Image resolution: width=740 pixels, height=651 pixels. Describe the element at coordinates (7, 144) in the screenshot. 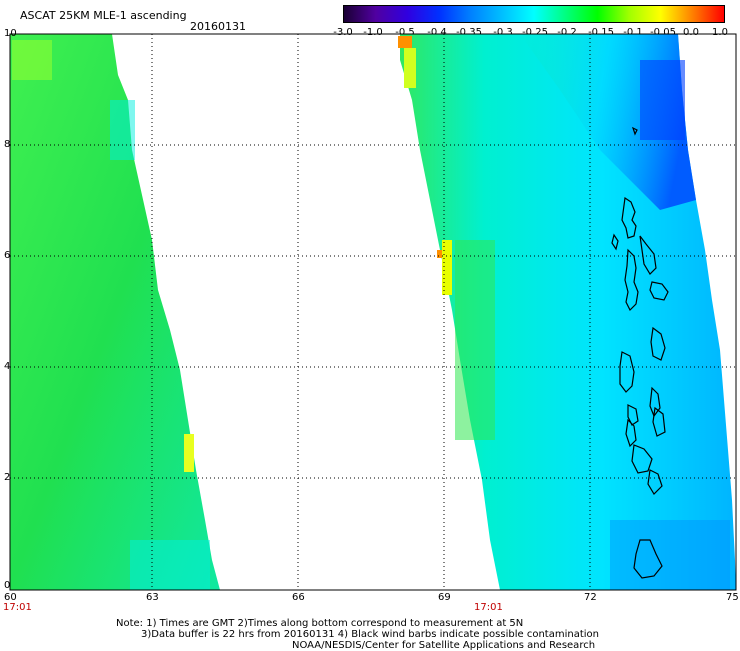

I see `y-tick-label: 8` at that location.